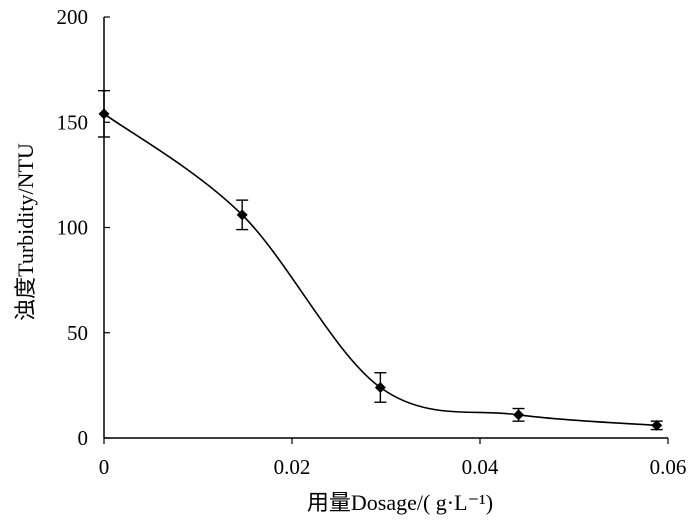 Image resolution: width=700 pixels, height=530 pixels. What do you see at coordinates (73, 122) in the screenshot?
I see `y-tick-label: 150` at bounding box center [73, 122].